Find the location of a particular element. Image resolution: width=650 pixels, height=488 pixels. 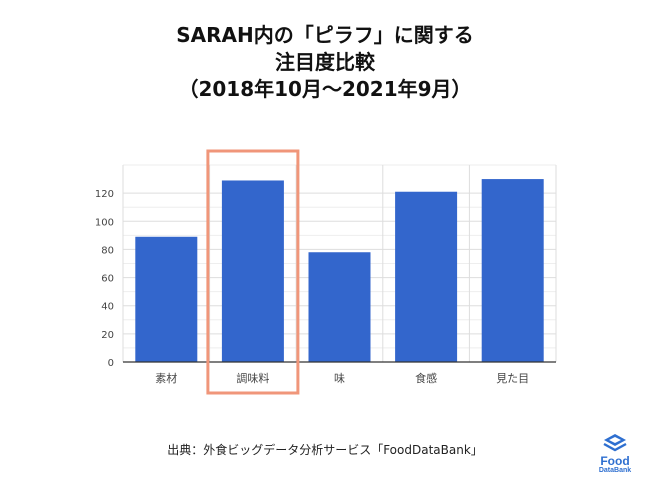

logo-text-databank: DataBank is located at coordinates (615, 470).